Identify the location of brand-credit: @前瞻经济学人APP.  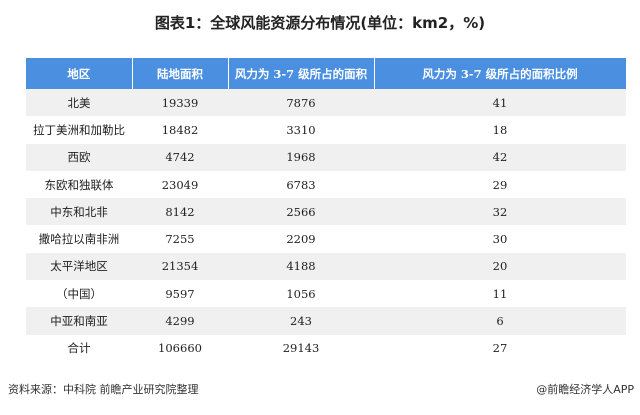
(585, 389).